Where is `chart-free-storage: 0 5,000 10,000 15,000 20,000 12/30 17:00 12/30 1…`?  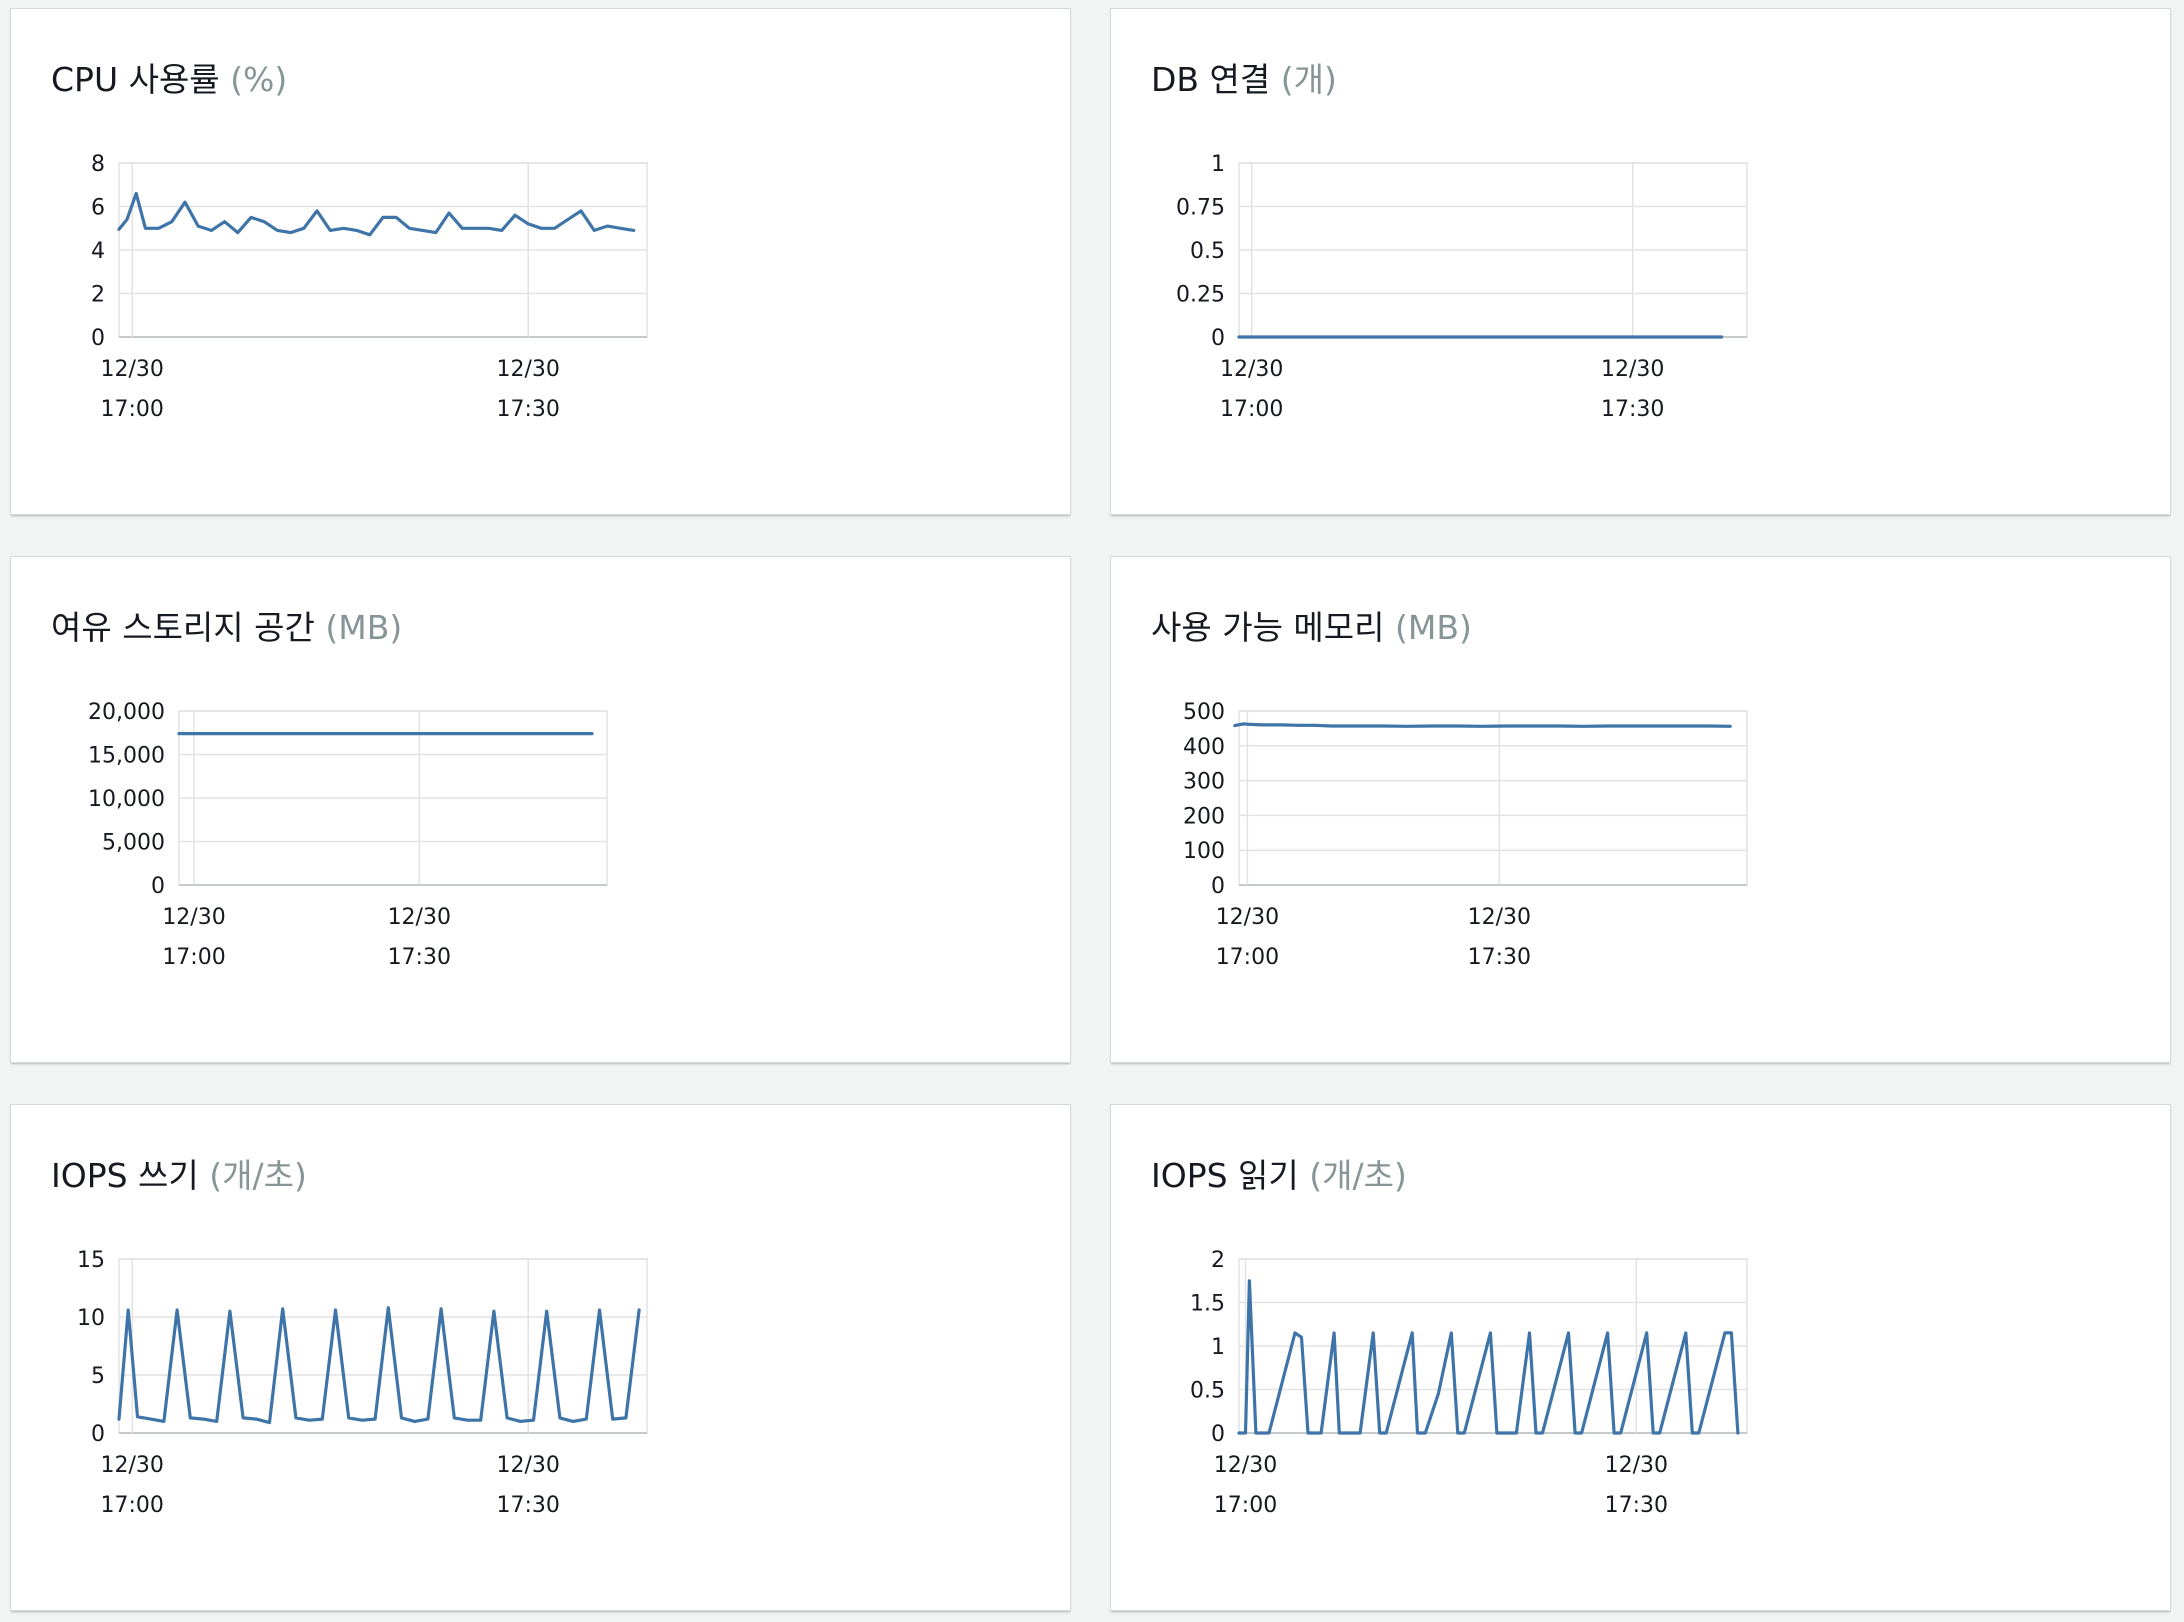
chart-free-storage: 0 5,000 10,000 15,000 20,000 12/30 17:00 12/30 1… is located at coordinates (348, 835).